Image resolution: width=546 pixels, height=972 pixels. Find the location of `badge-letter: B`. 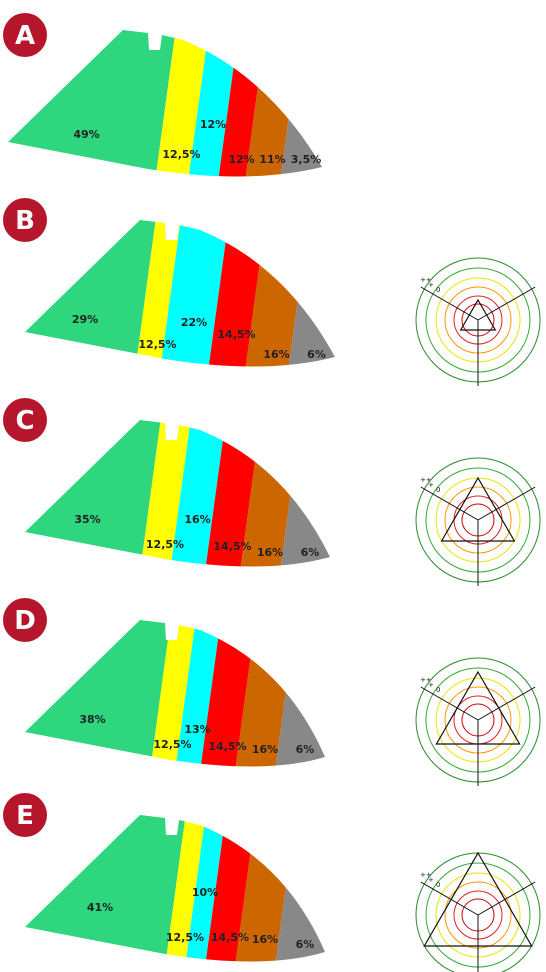

badge-letter: B is located at coordinates (25, 221).